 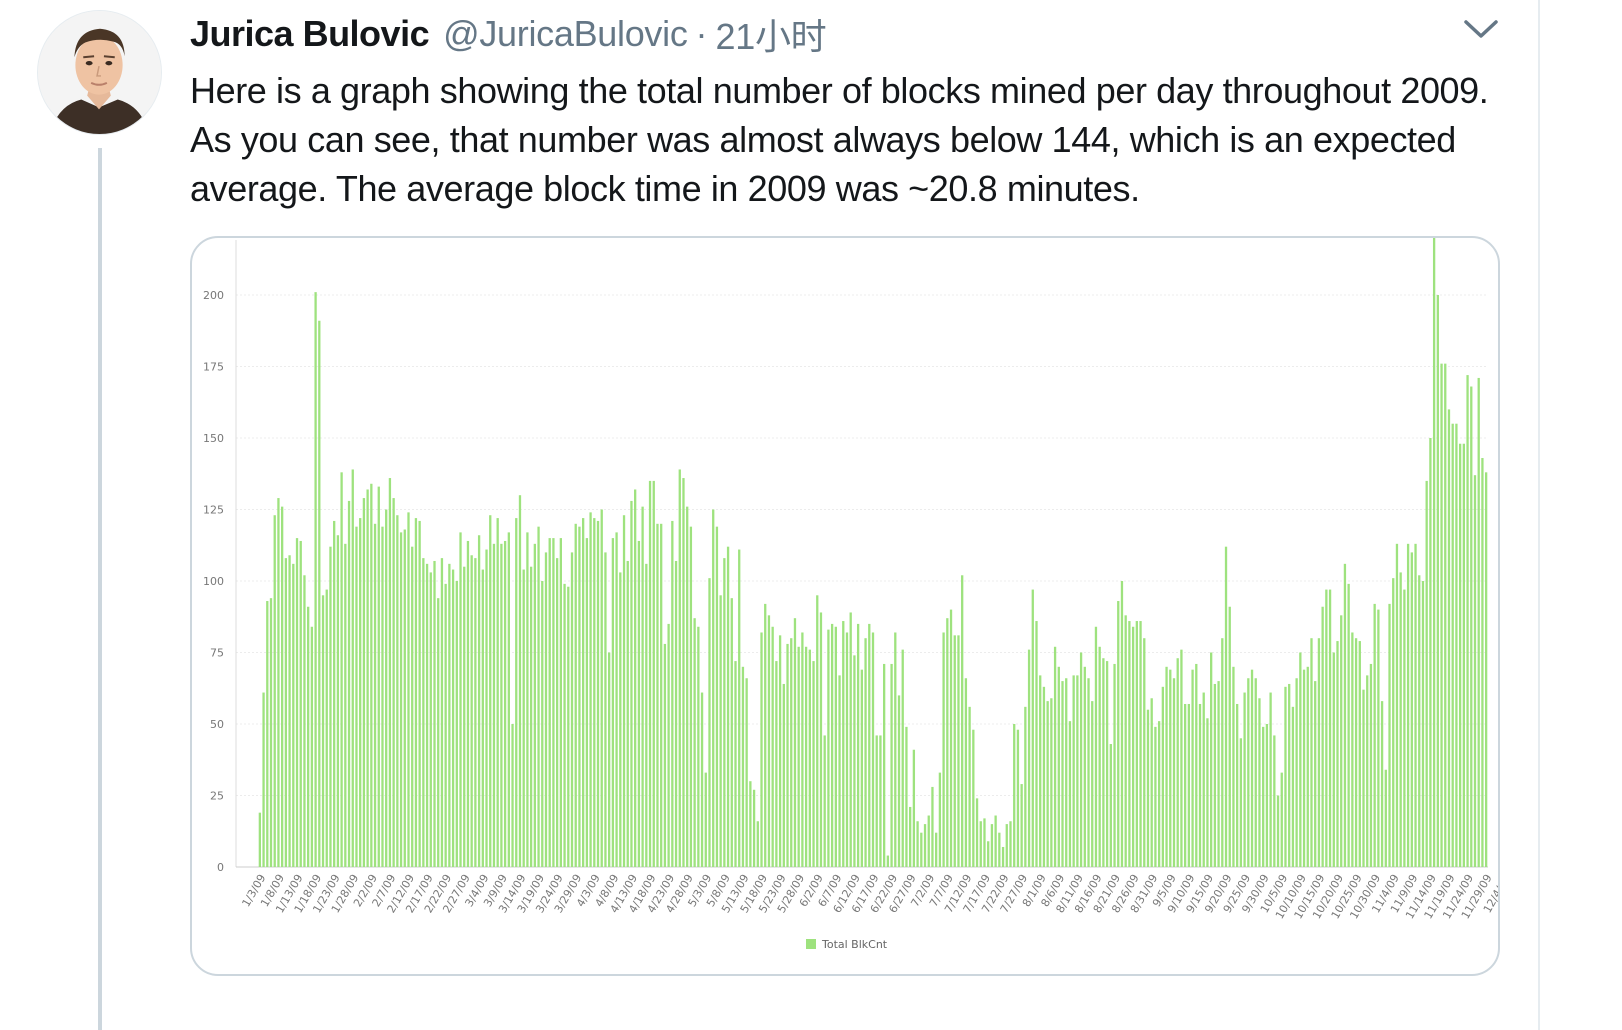 What do you see at coordinates (1499, 893) in the screenshot?
I see `x-tick-label: 12/9/09` at bounding box center [1499, 893].